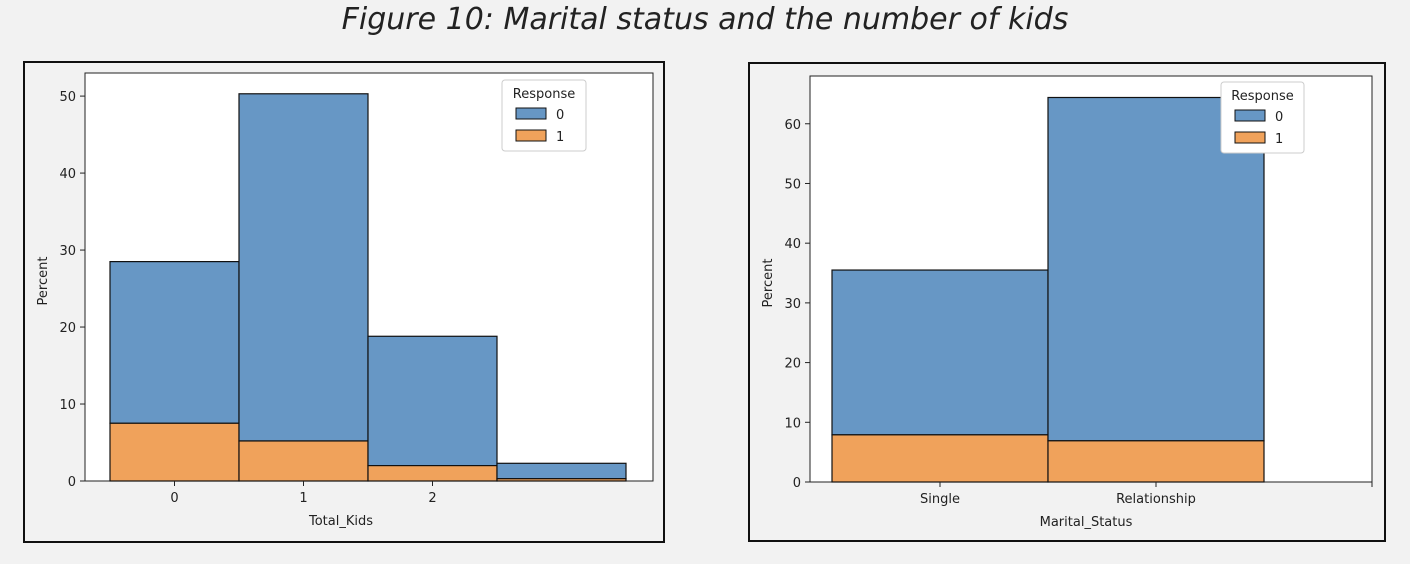 This screenshot has height=564, width=1410. What do you see at coordinates (174, 498) in the screenshot?
I see `x-tick-label: 0` at bounding box center [174, 498].